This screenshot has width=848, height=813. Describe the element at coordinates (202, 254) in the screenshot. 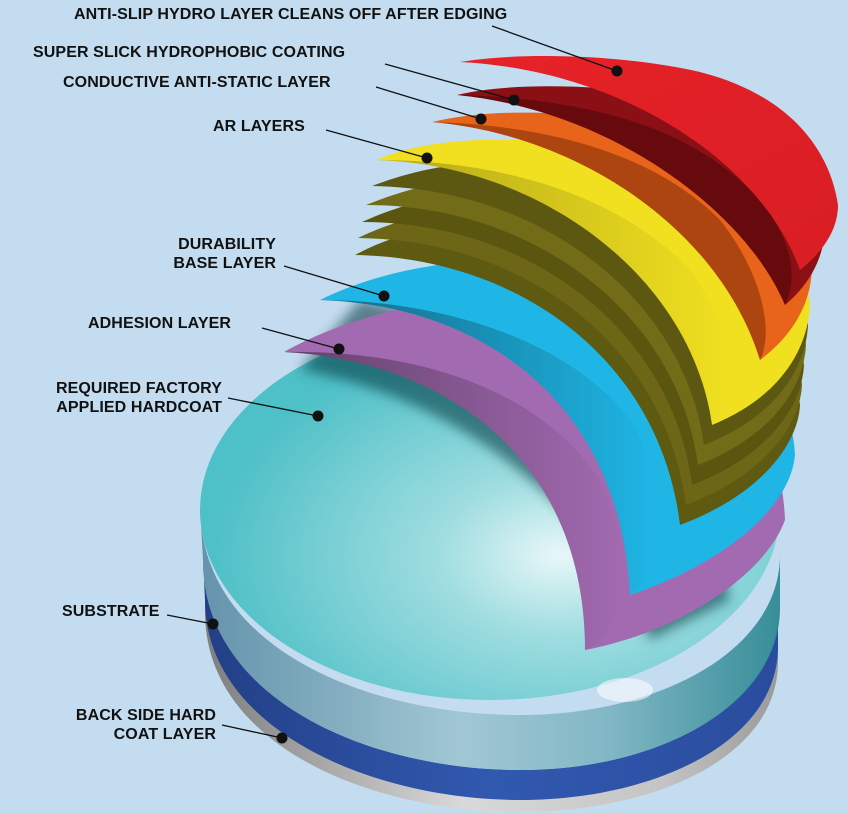

I see `label-durability: DURABILITY BASE LAYER` at that location.